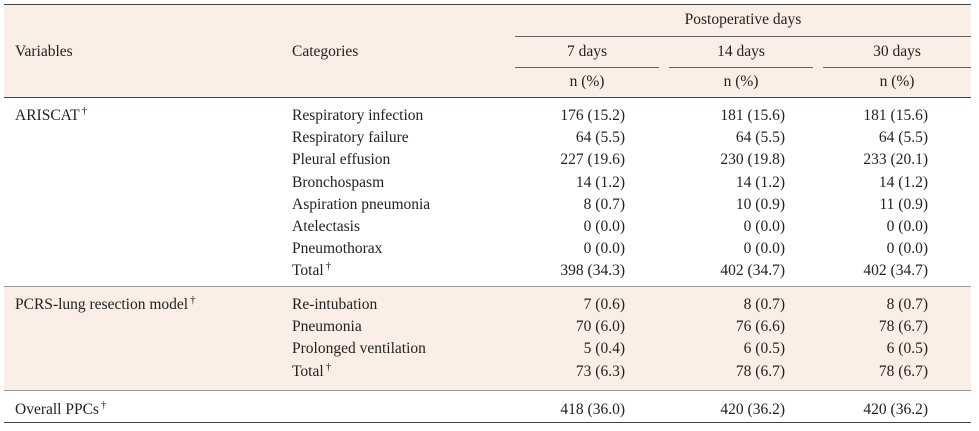 Image resolution: width=979 pixels, height=431 pixels. Describe the element at coordinates (592, 271) in the screenshot. I see `value-cell: 398 (34.3)` at that location.